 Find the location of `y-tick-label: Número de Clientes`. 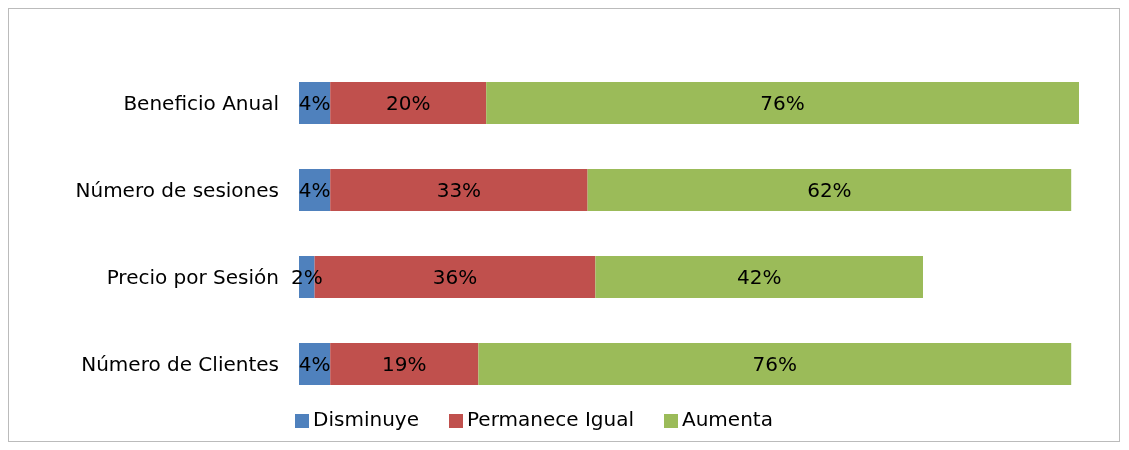

y-tick-label: Número de Clientes is located at coordinates (180, 363).